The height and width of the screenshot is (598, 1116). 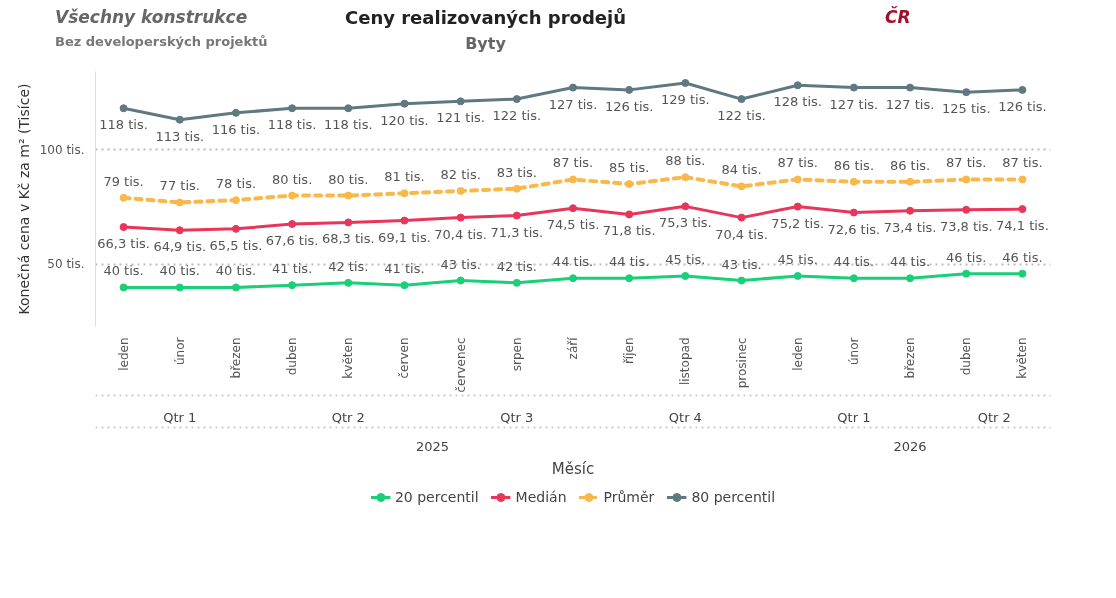 What do you see at coordinates (348, 239) in the screenshot?
I see `data-label: 68,3 tis.` at bounding box center [348, 239].